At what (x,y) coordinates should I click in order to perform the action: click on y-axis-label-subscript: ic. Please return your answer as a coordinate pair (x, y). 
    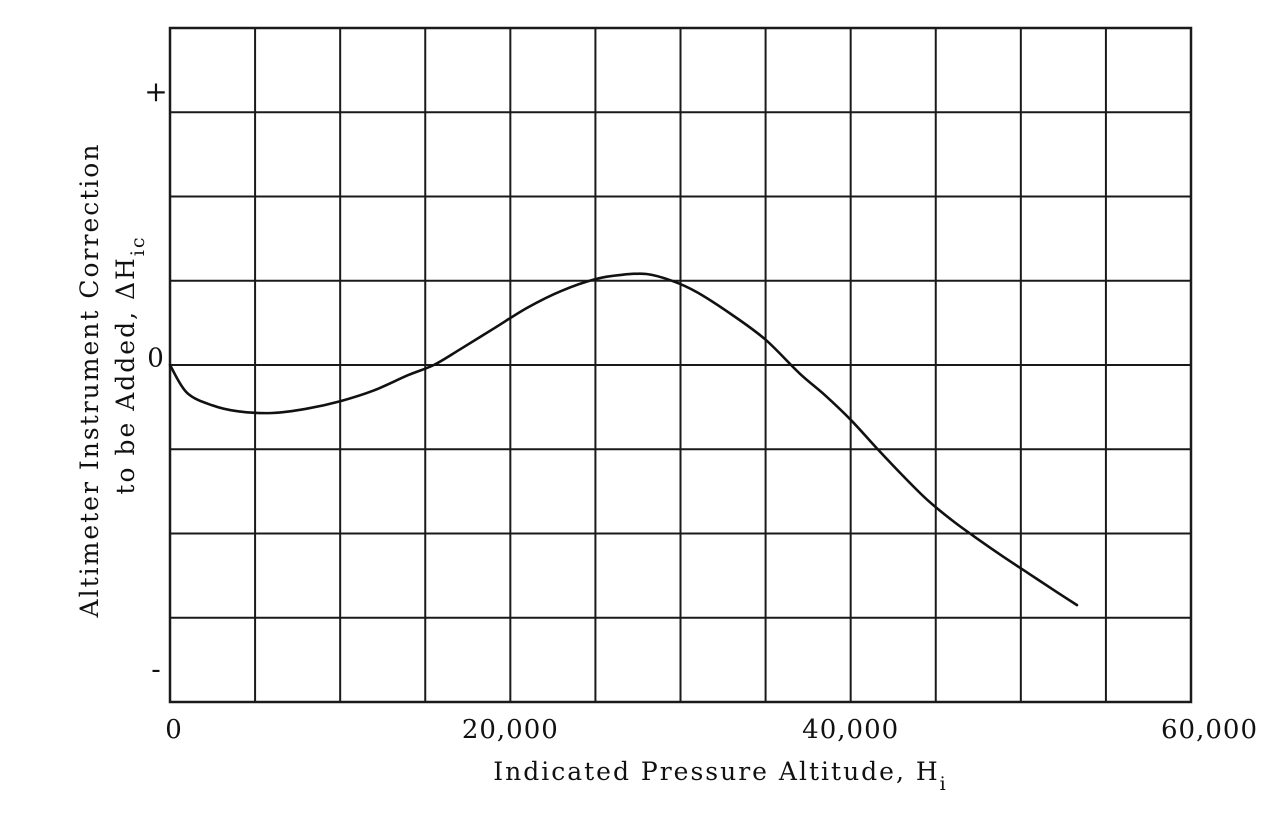
    Looking at the image, I should click on (138, 245).